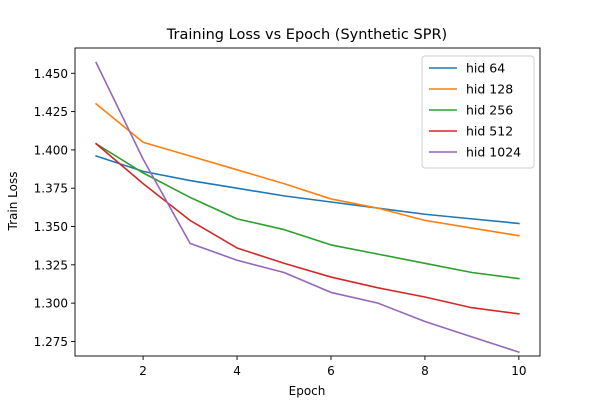 The image size is (600, 400). Describe the element at coordinates (306, 35) in the screenshot. I see `chart-title: Training Loss vs Epoch (Synthetic SPR)` at that location.